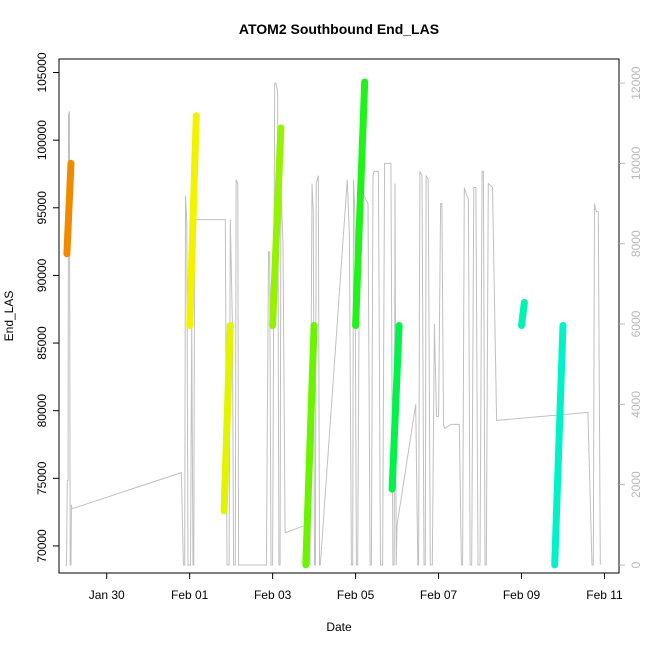  What do you see at coordinates (636, 243) in the screenshot?
I see `y2-tick-label: 8000` at bounding box center [636, 243].